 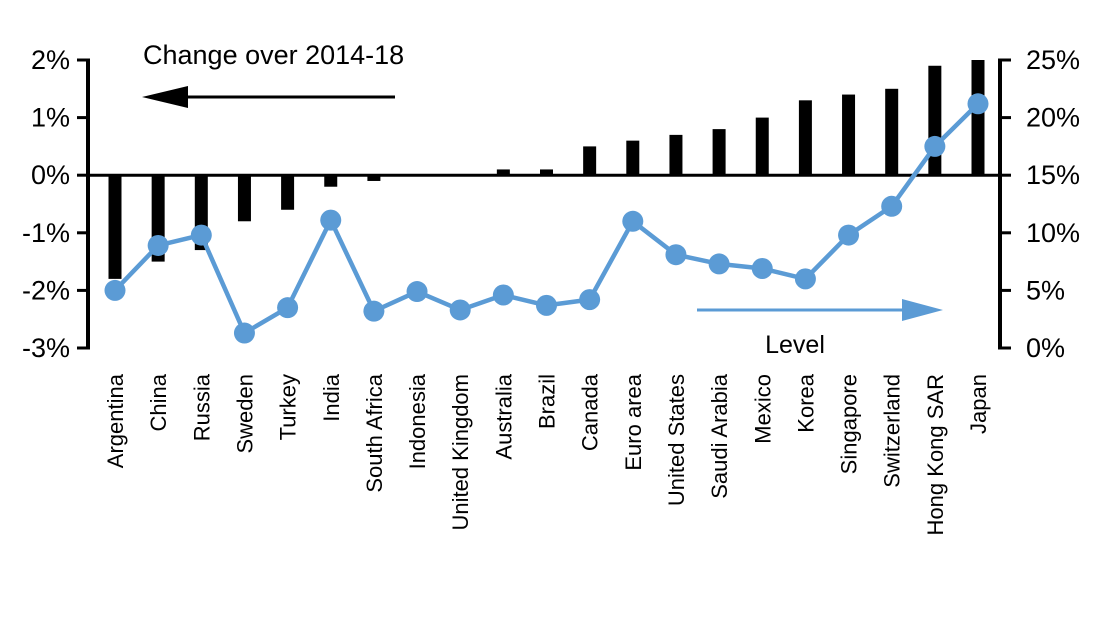 I want to click on marker-korea, so click(x=805, y=279).